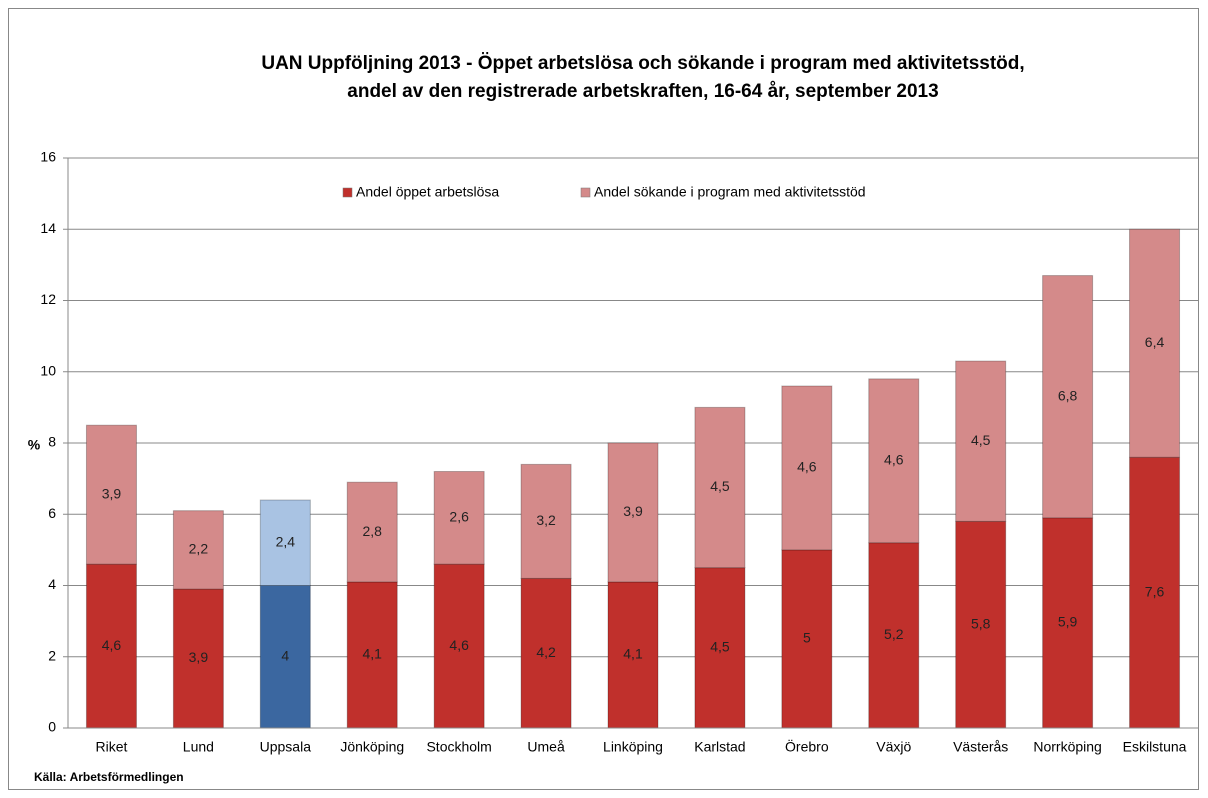 The height and width of the screenshot is (798, 1208). Describe the element at coordinates (52, 655) in the screenshot. I see `y-tick-label: 2` at that location.